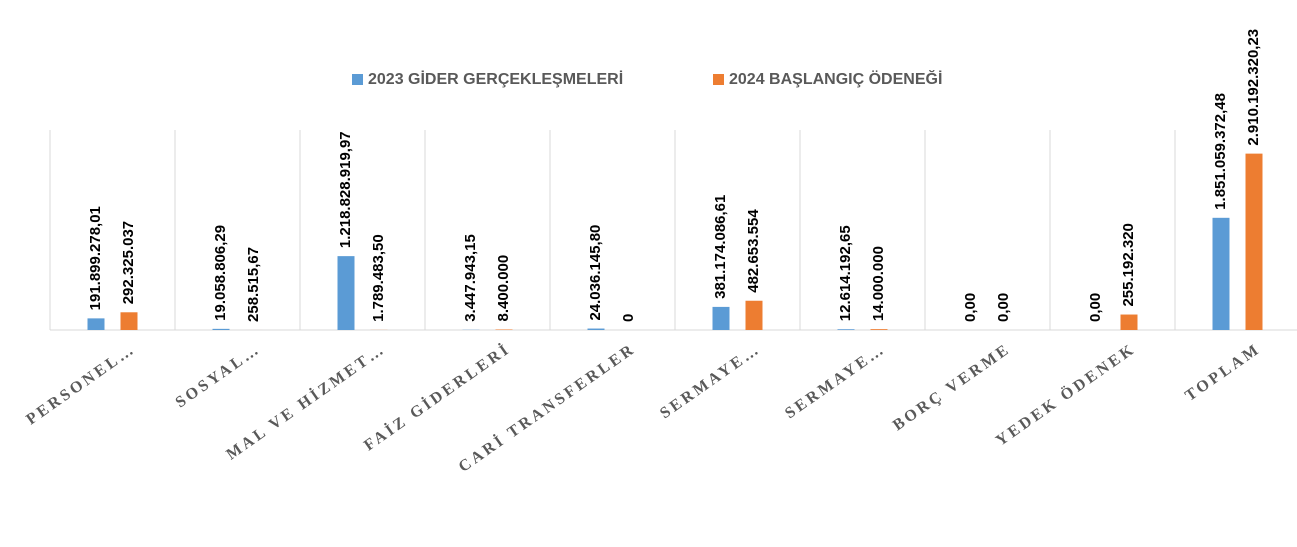  What do you see at coordinates (503, 288) in the screenshot?
I see `data-label: 8.400.000` at bounding box center [503, 288].